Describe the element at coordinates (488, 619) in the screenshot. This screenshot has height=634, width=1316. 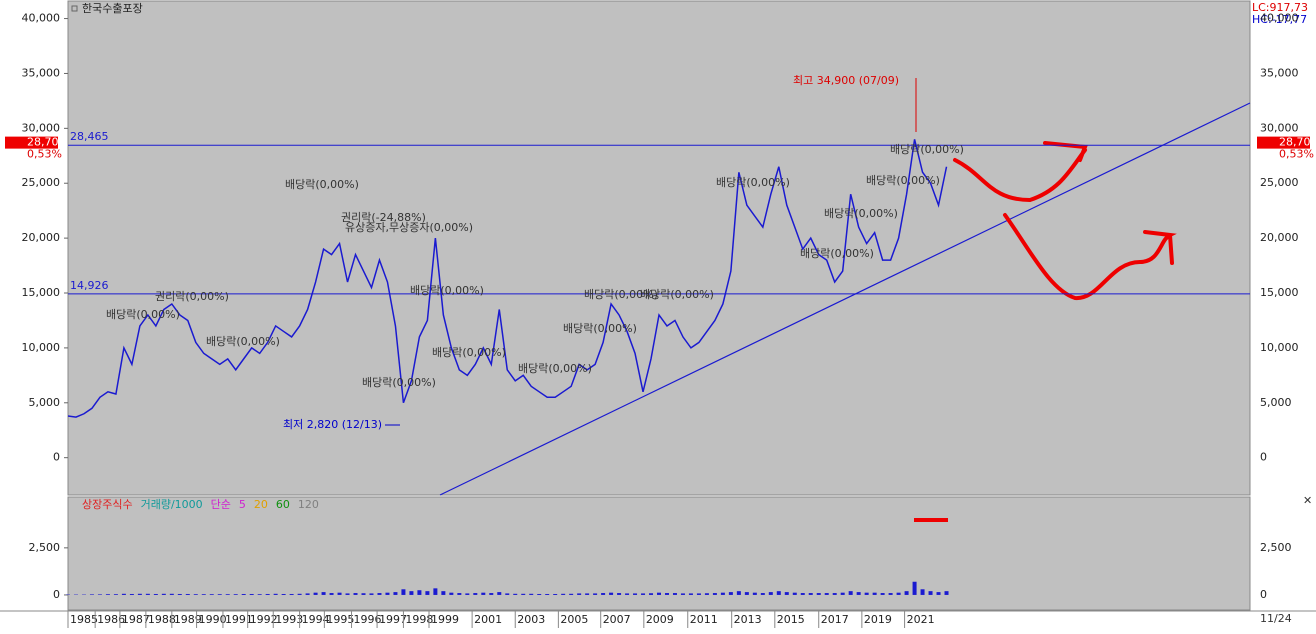
I see `x-tick-label: 2001` at that location.